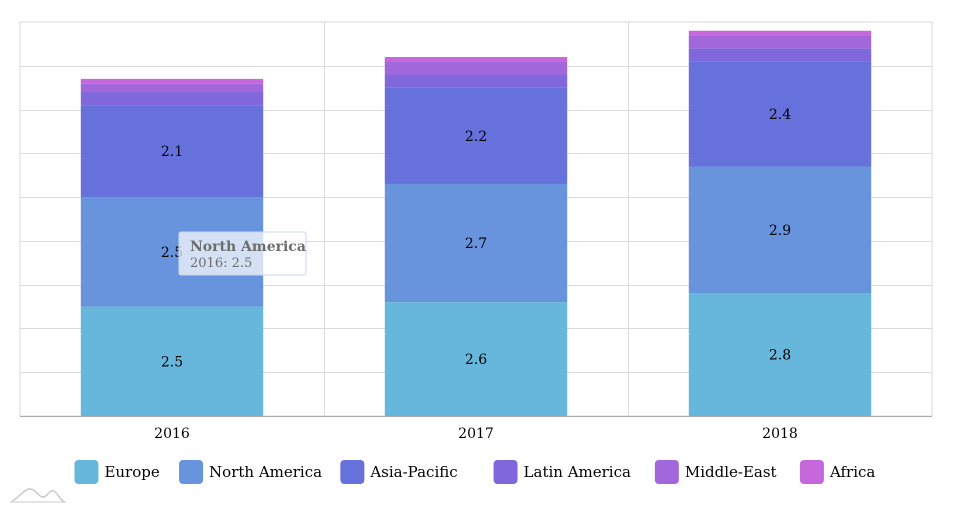 This screenshot has width=953, height=525. What do you see at coordinates (131, 472) in the screenshot?
I see `legend-label: Europe` at bounding box center [131, 472].